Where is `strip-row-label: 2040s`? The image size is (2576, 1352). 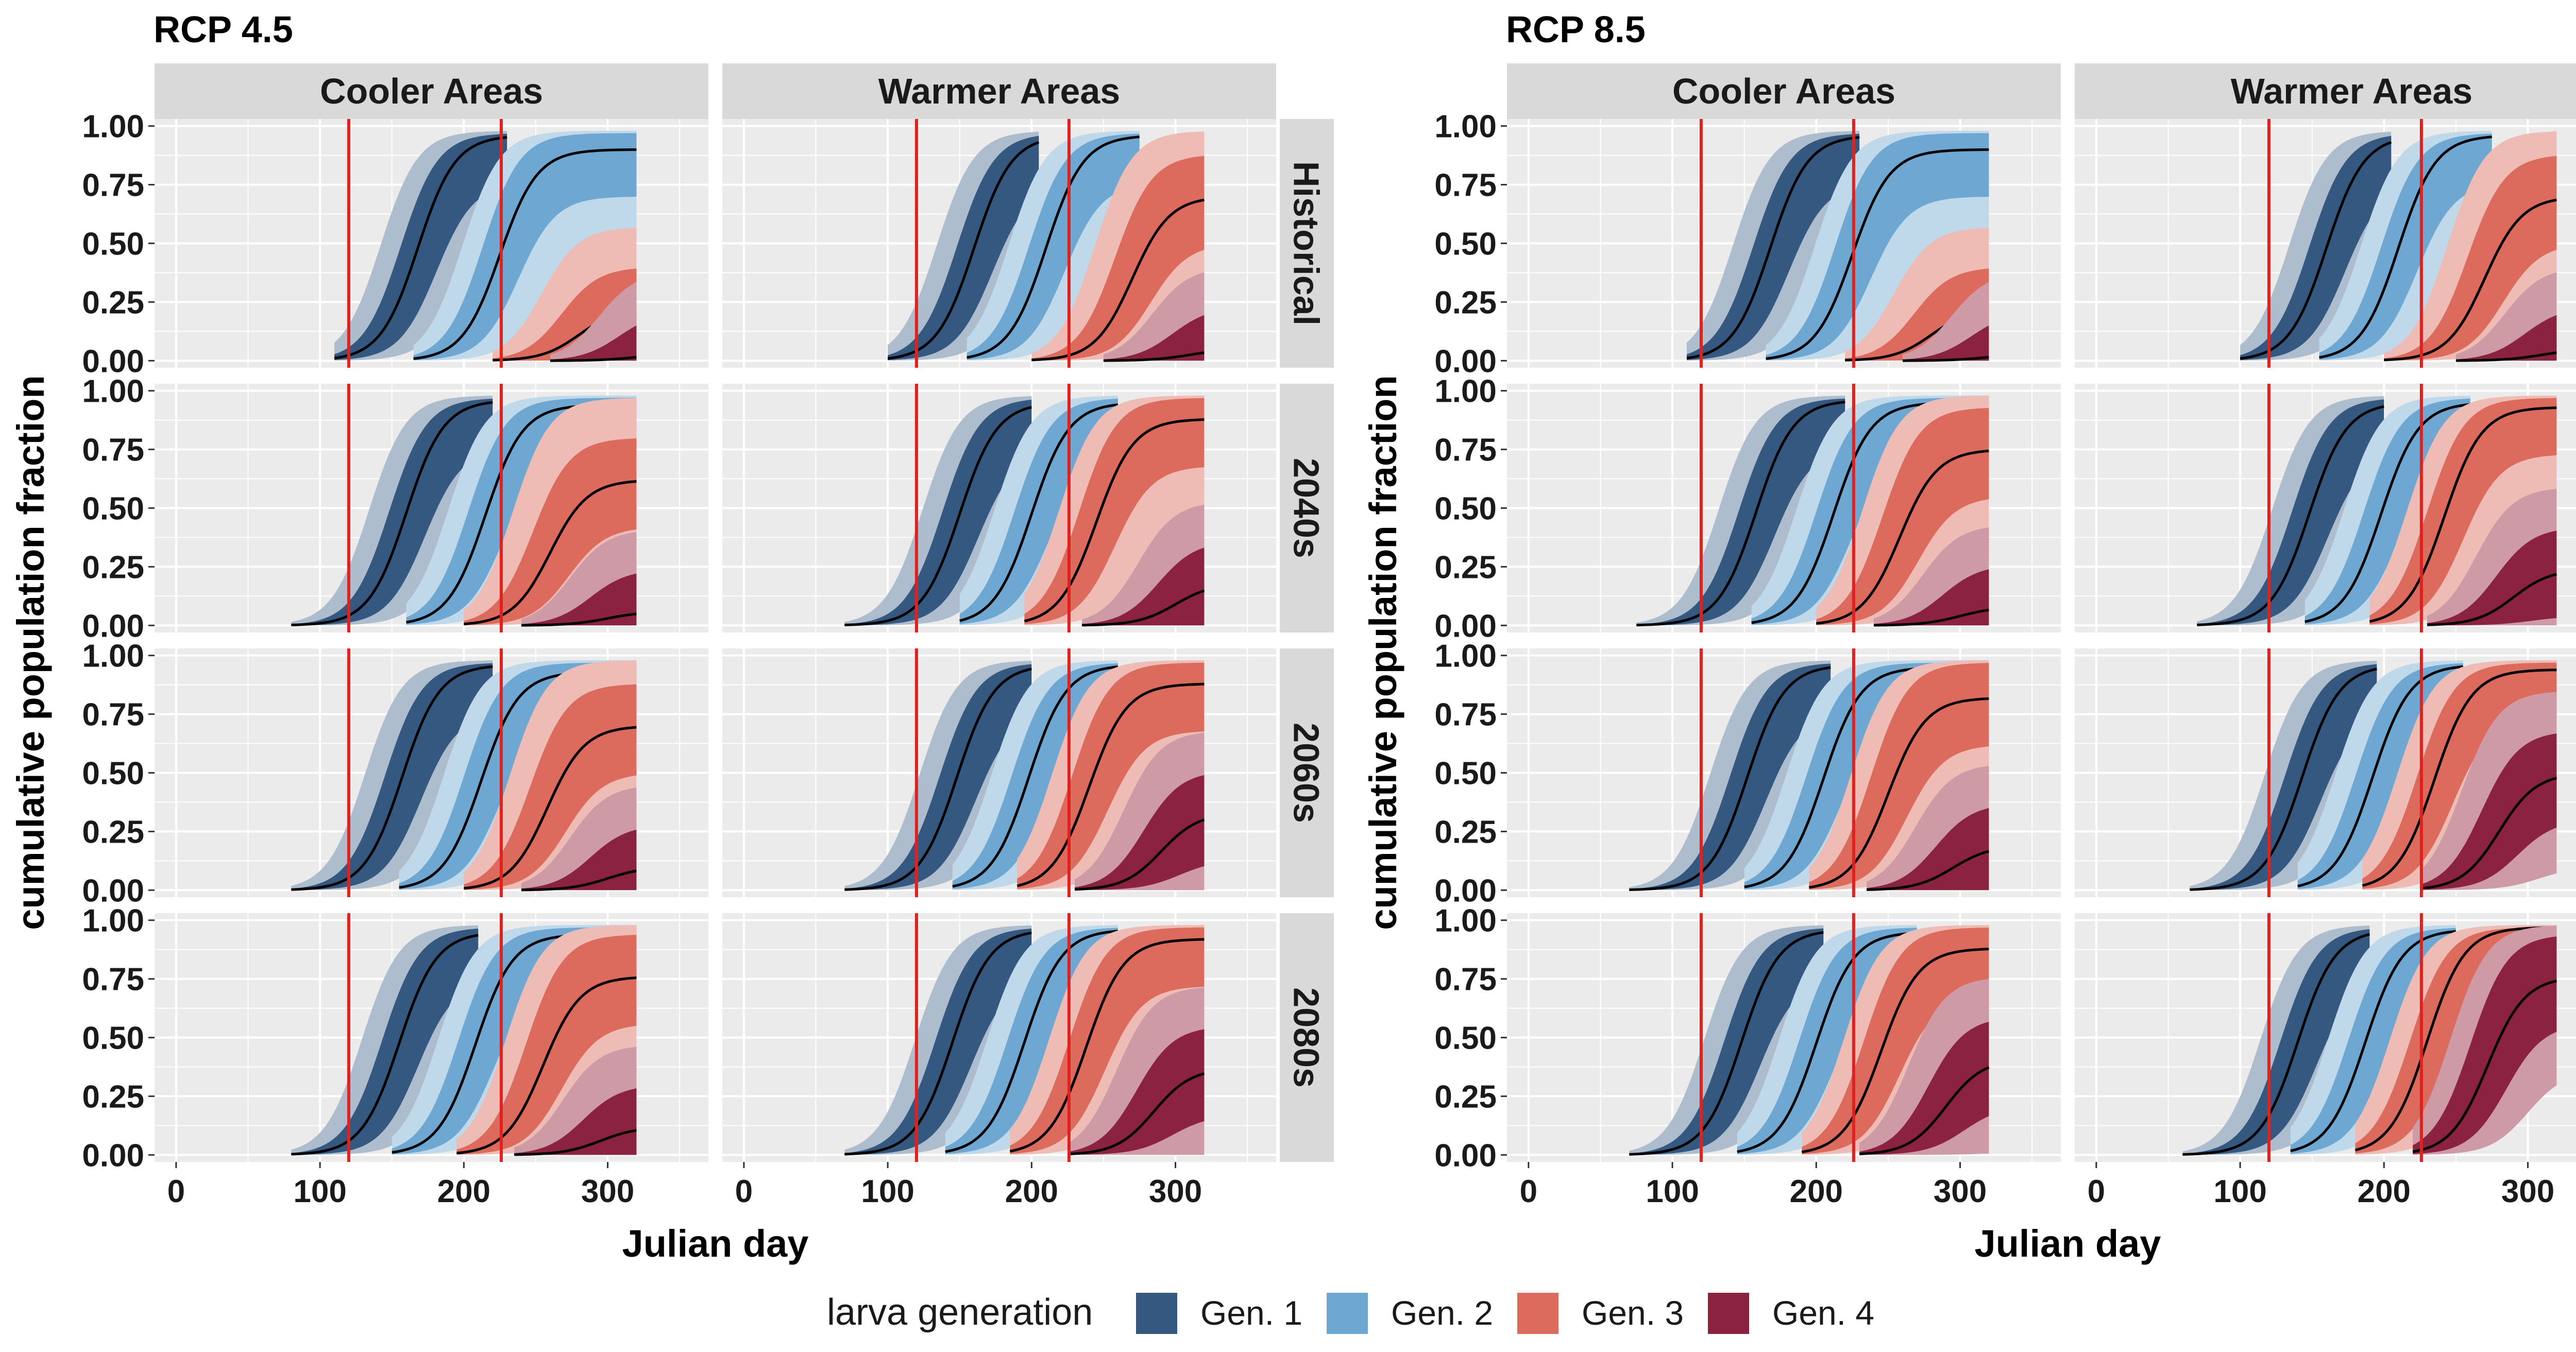
strip-row-label: 2040s is located at coordinates (1306, 508).